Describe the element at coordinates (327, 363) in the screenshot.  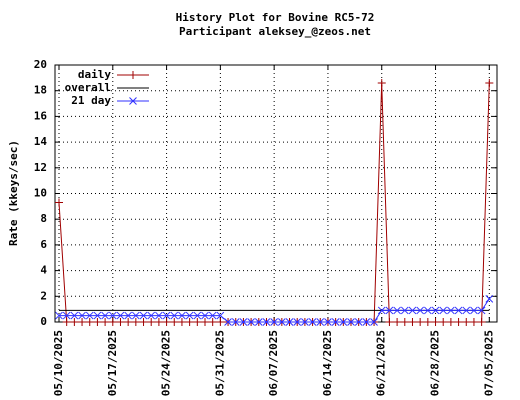
I see `x-tick-label: 06/14/2025` at that location.